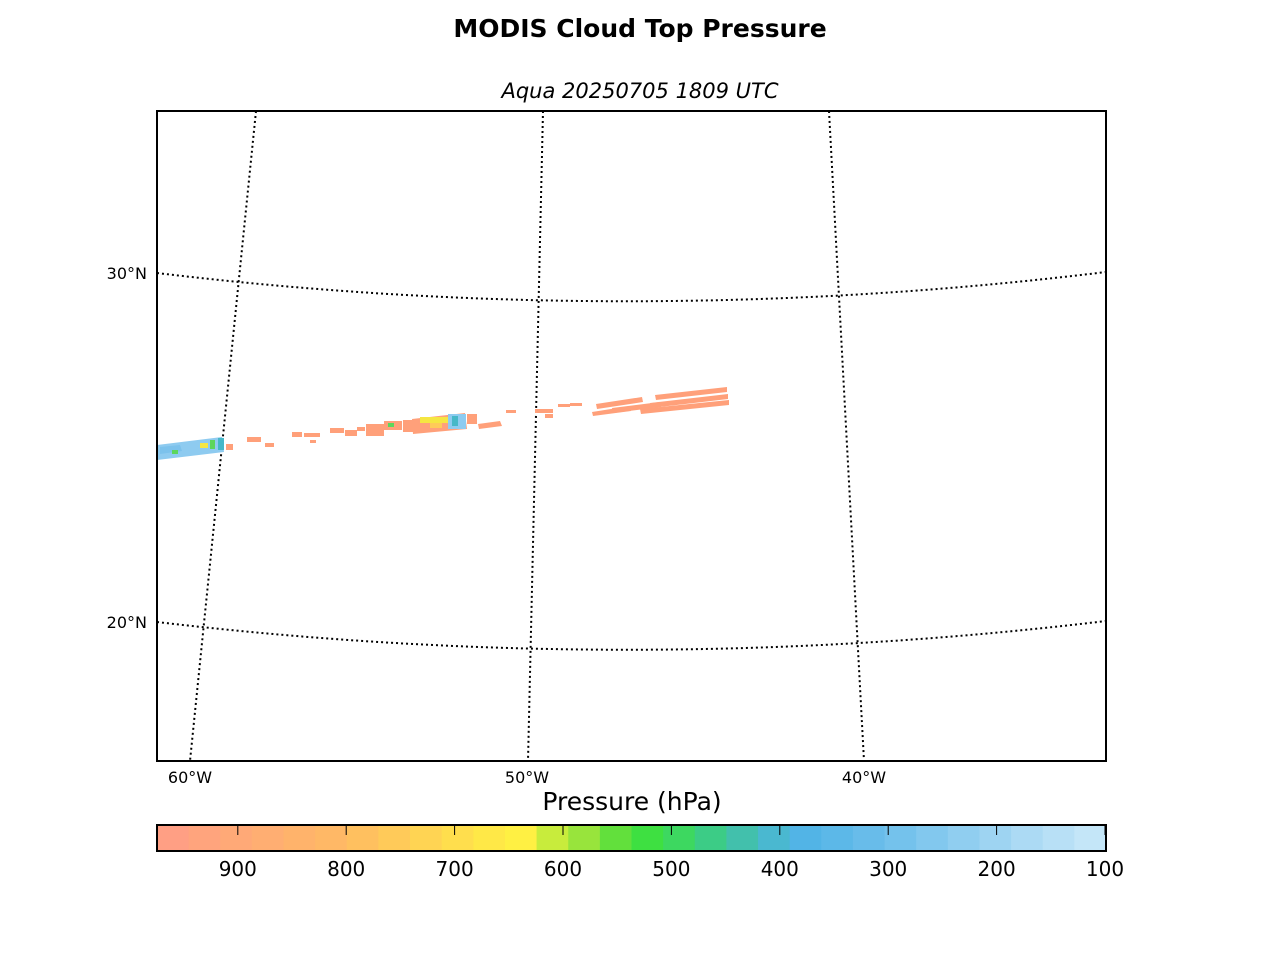 This screenshot has height=960, width=1280. I want to click on colorbar-swatches, so click(632, 838).